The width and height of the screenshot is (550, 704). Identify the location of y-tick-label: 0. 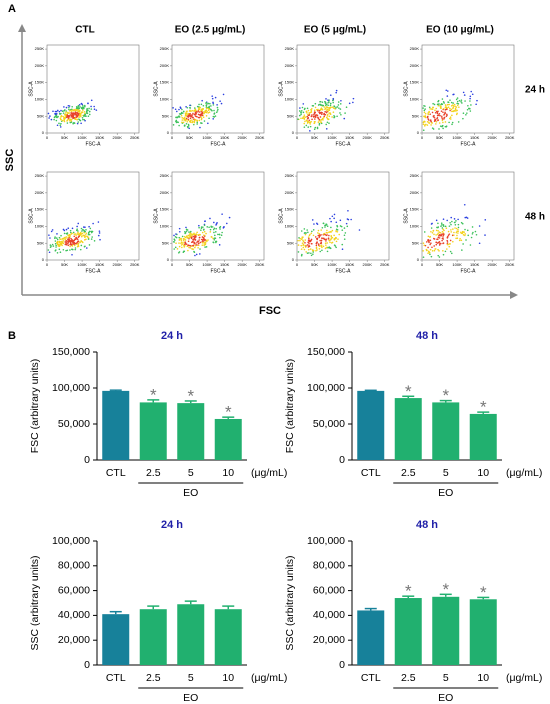
(43, 132).